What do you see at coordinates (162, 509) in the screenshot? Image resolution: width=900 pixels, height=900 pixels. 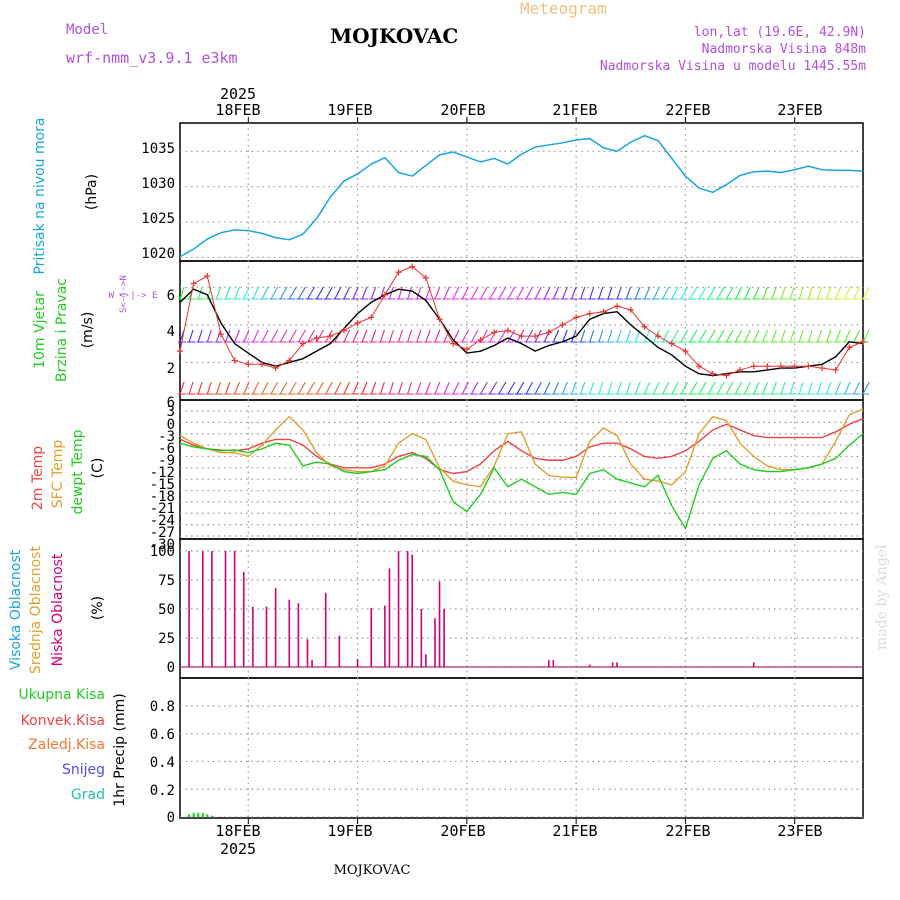 I see `temp-tick: -21` at bounding box center [162, 509].